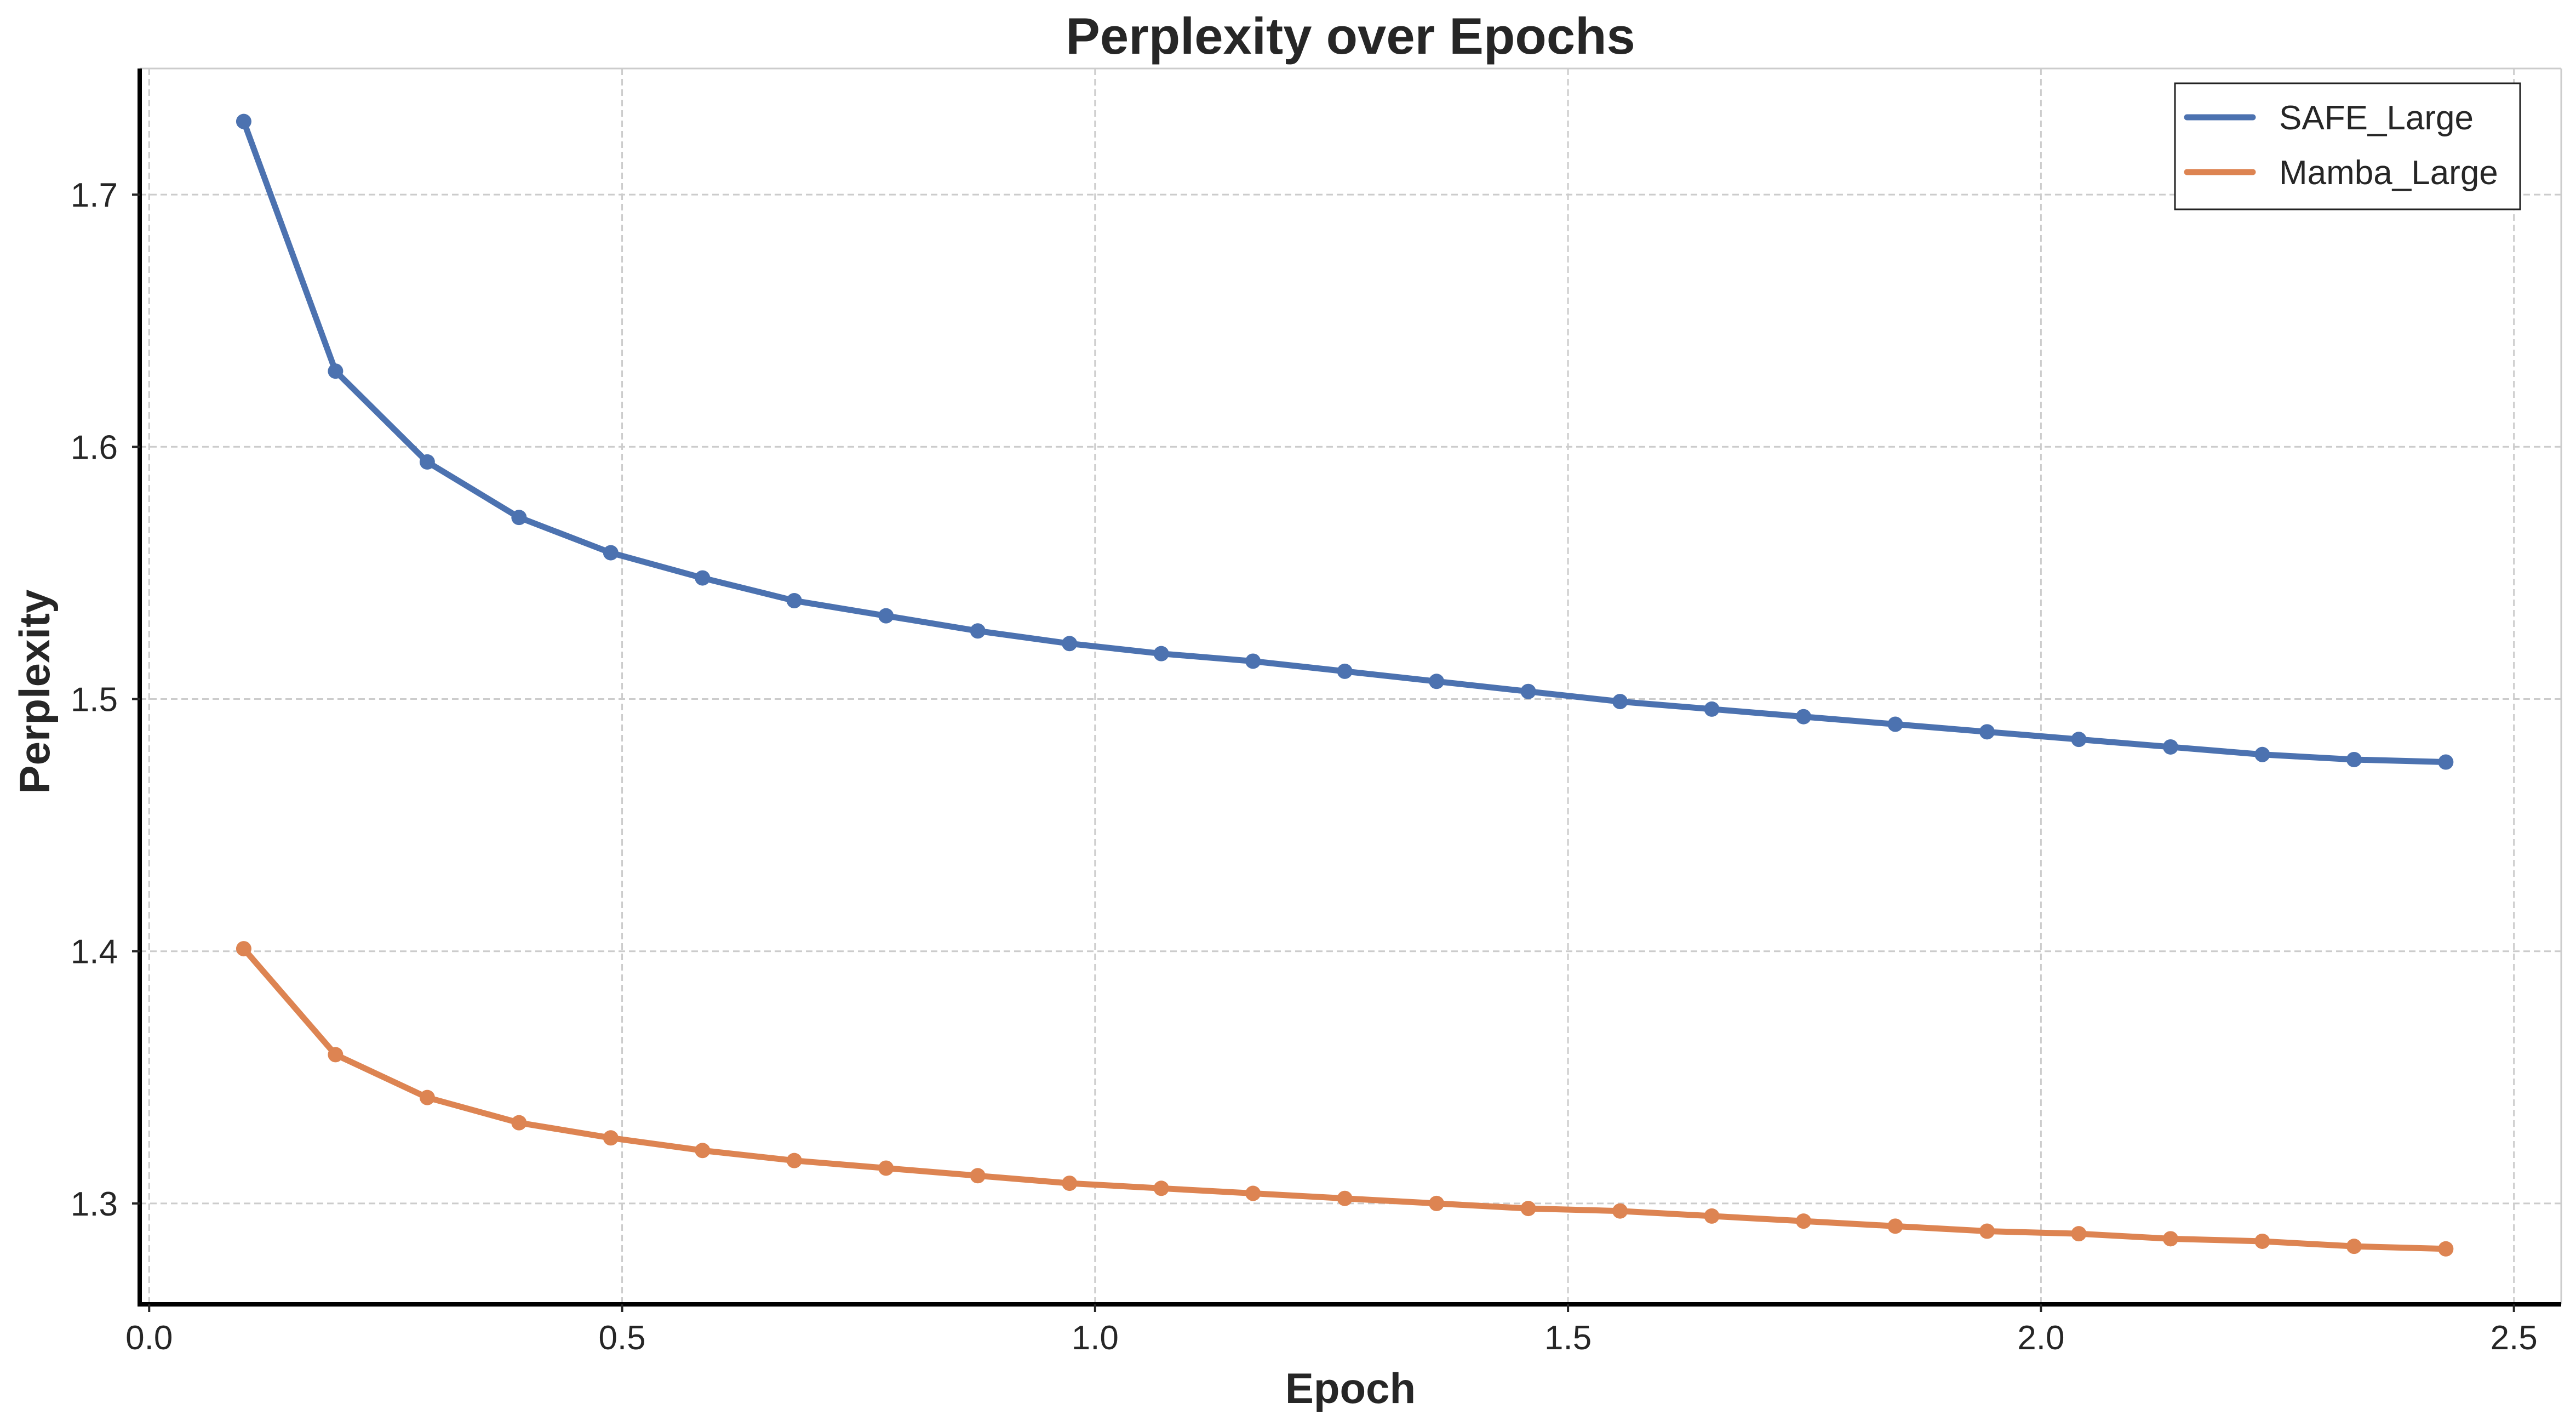  I want to click on y-tick-label: 1.5, so click(94, 700).